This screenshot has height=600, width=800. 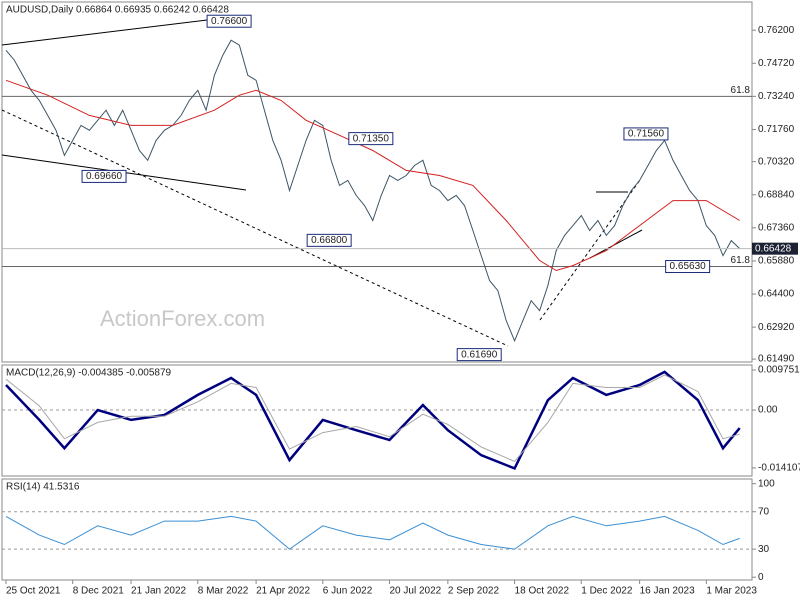 I want to click on x-tick-label: 6 Jun 2022, so click(x=348, y=591).